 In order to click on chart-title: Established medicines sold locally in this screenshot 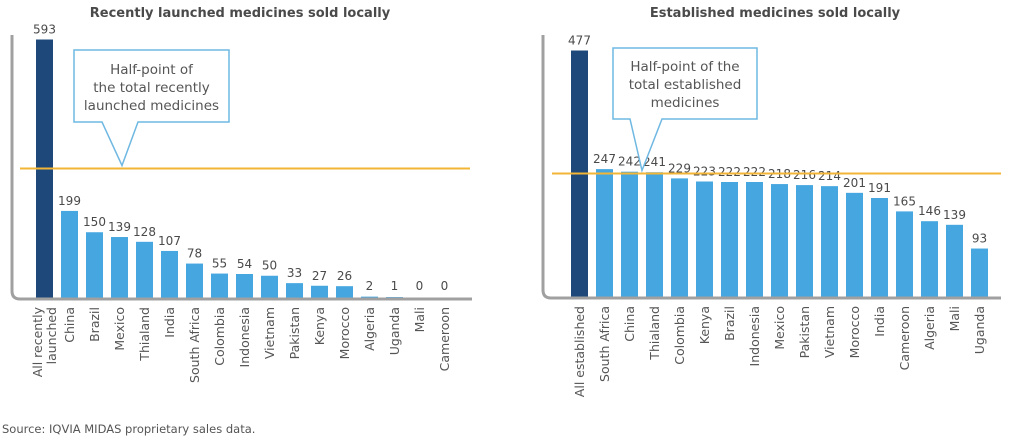, I will do `click(775, 13)`.